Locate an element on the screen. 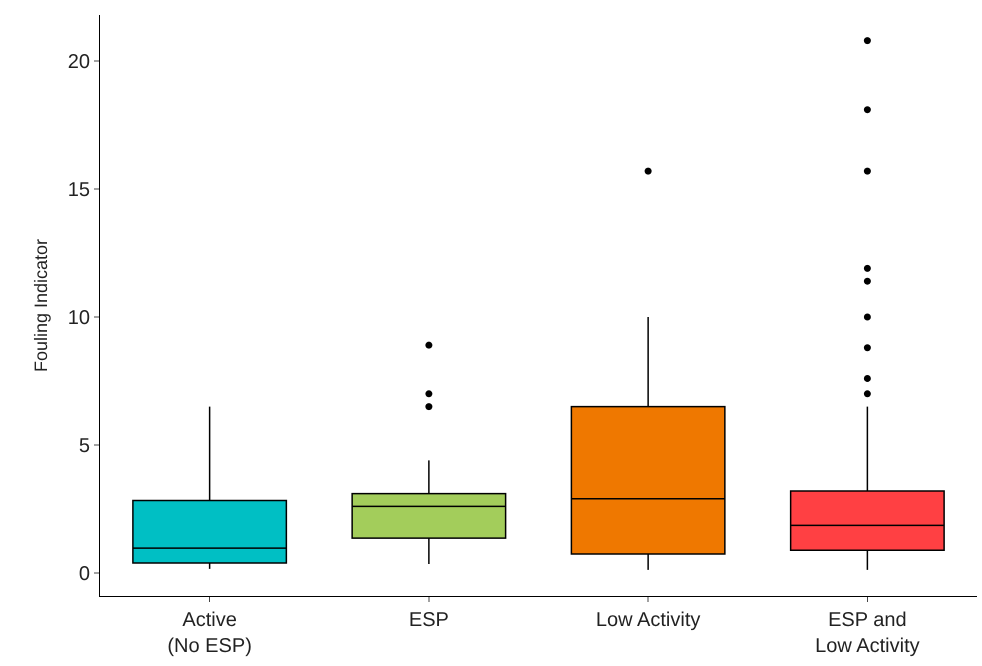 Image resolution: width=982 pixels, height=666 pixels. x-tick-label: ESP is located at coordinates (428, 620).